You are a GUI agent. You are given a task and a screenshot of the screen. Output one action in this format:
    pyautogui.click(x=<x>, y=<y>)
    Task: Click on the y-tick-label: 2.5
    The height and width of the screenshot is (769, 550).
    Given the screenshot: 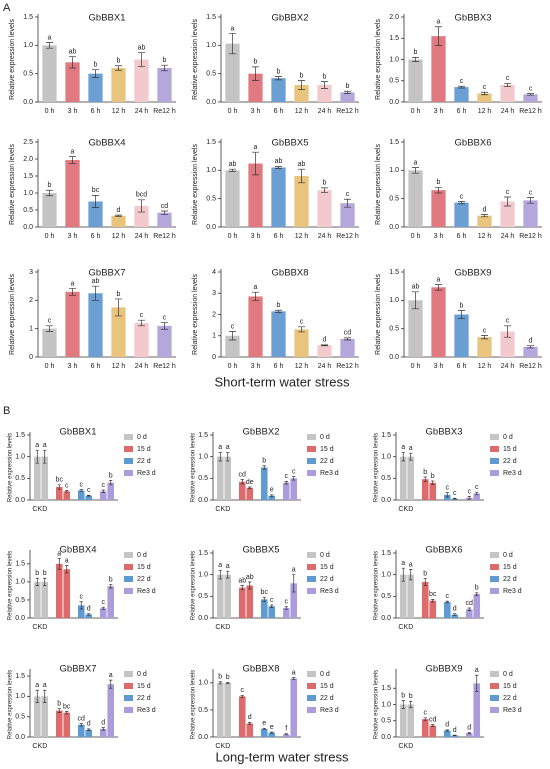 What is the action you would take?
    pyautogui.click(x=28, y=142)
    